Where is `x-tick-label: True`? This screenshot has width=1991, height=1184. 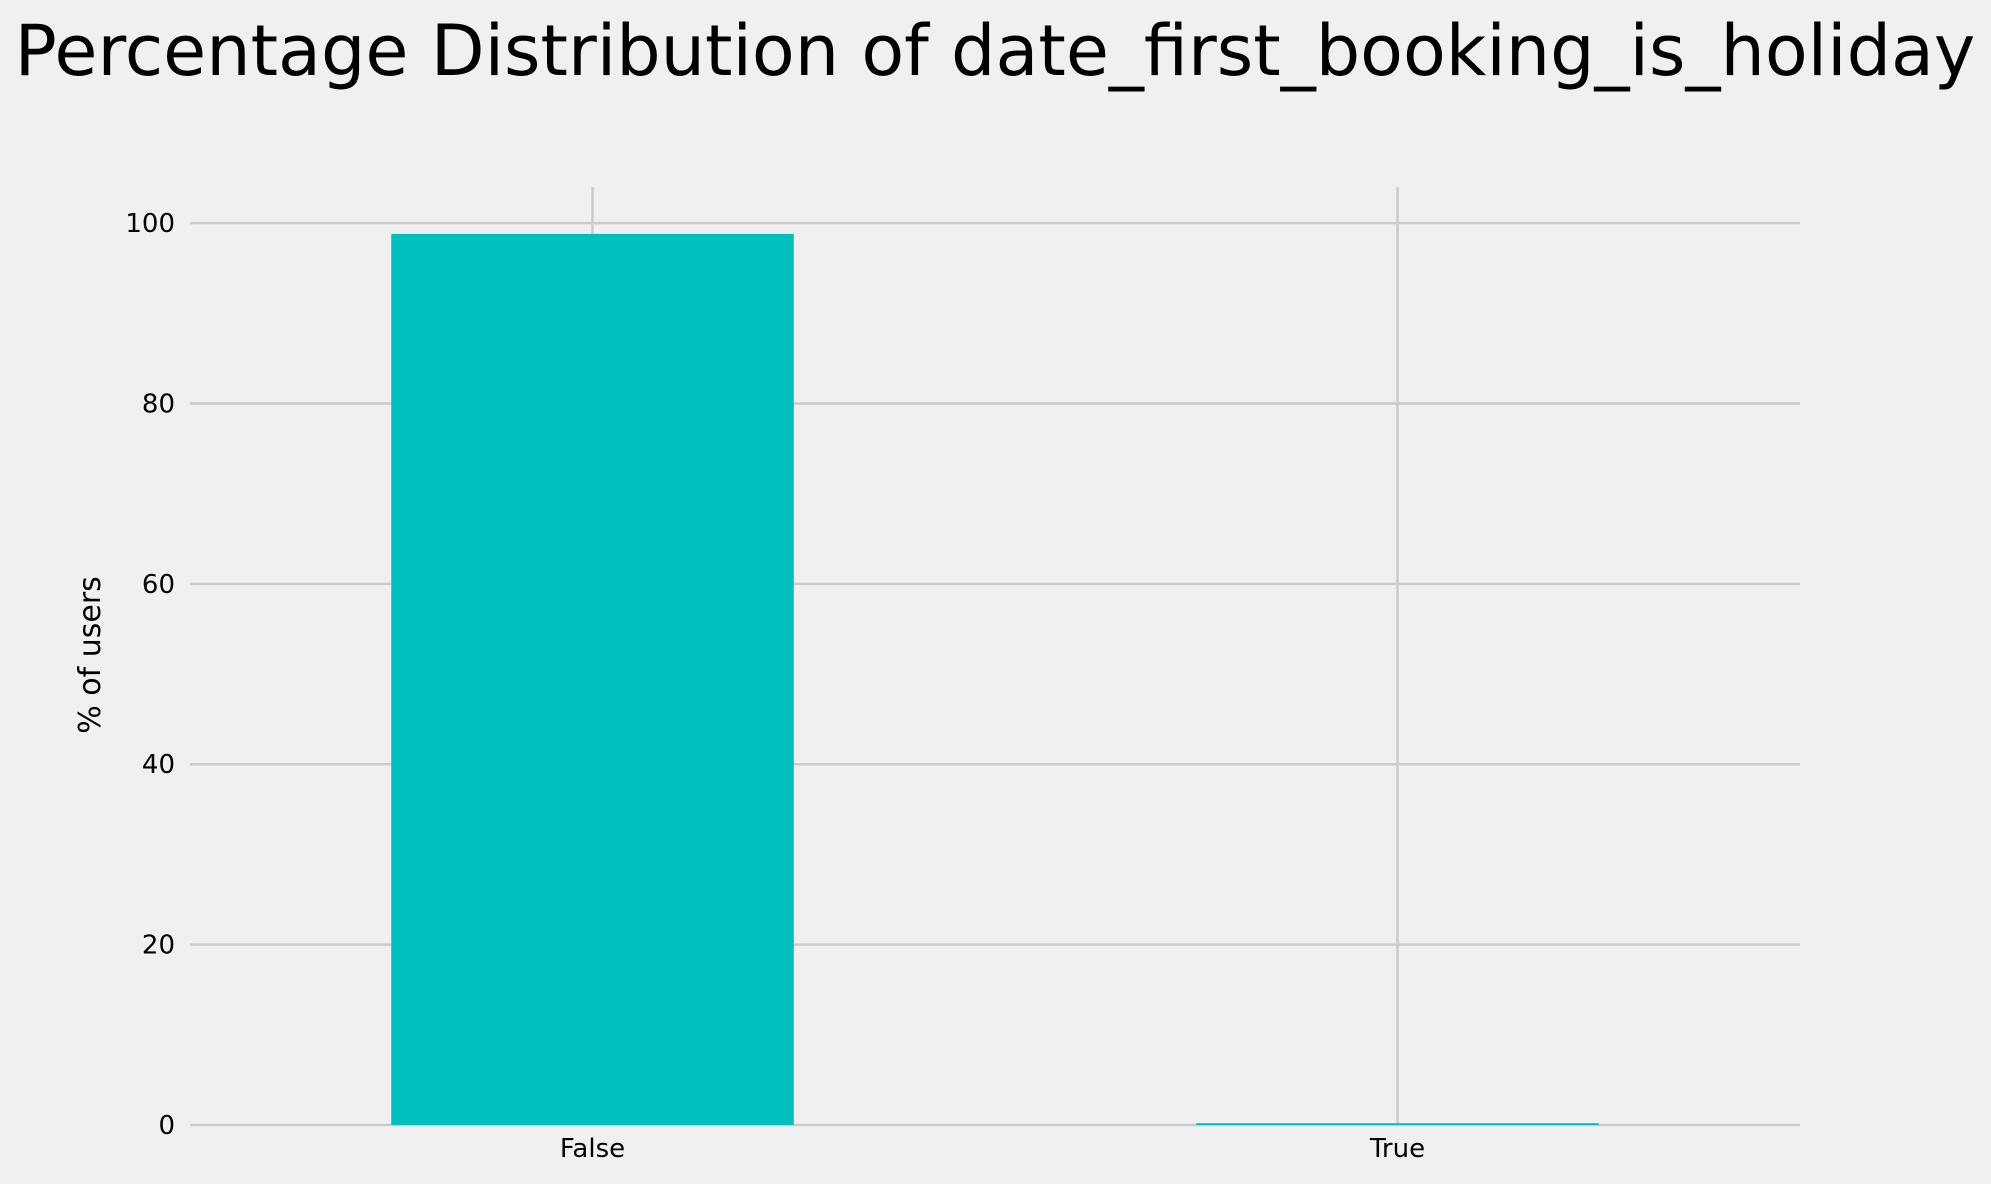
x-tick-label: True is located at coordinates (1397, 1149).